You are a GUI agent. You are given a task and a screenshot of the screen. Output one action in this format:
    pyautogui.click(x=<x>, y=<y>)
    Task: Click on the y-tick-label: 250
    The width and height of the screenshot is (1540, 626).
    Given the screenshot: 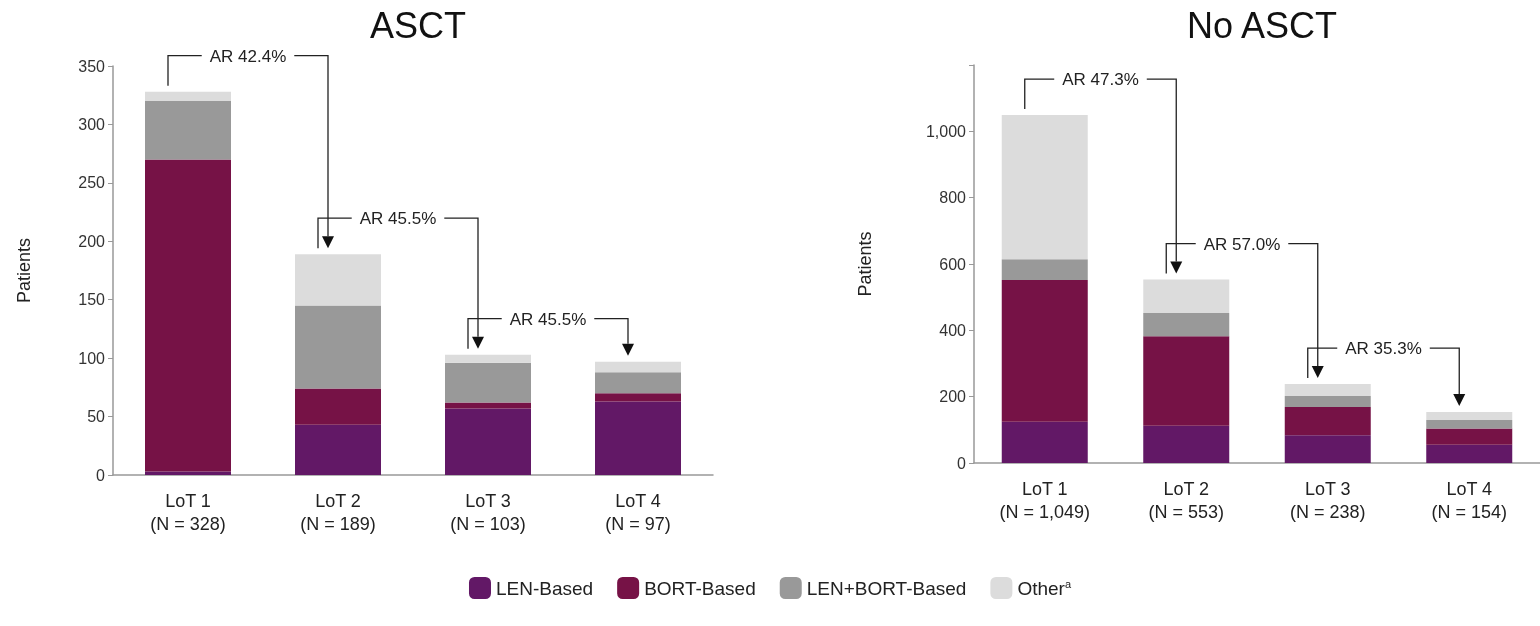 What is the action you would take?
    pyautogui.click(x=92, y=183)
    